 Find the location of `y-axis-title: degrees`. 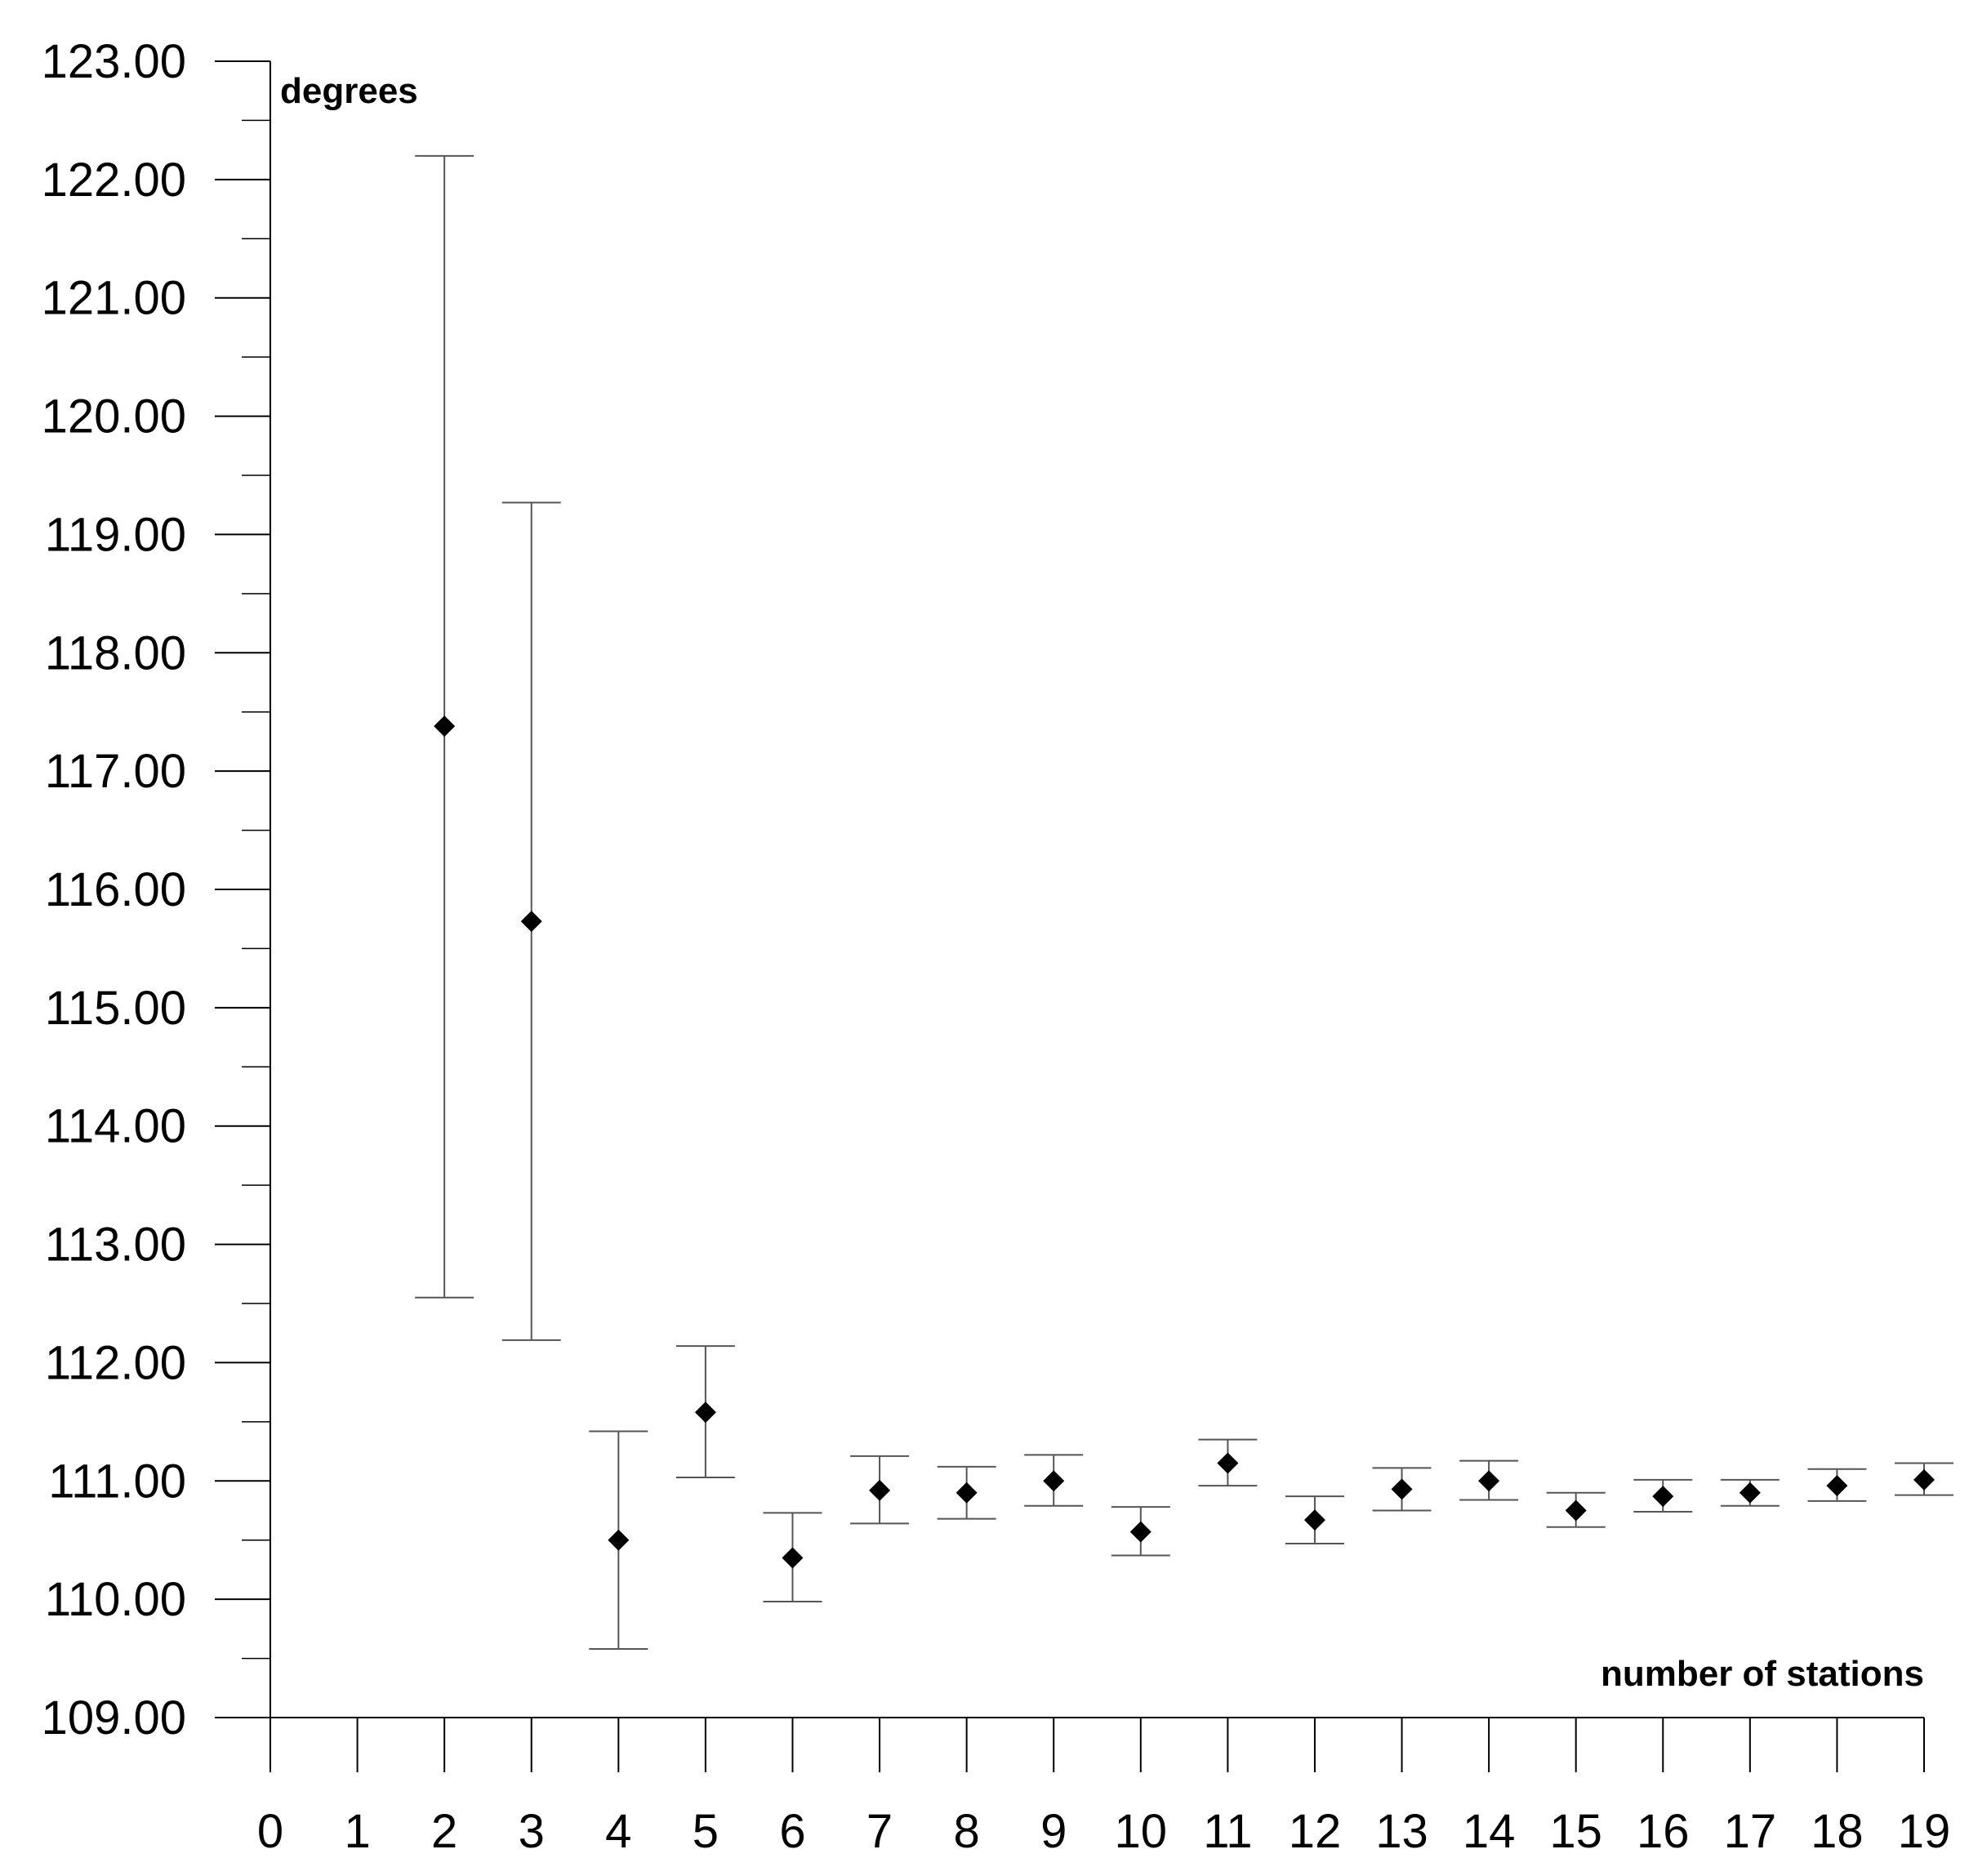

y-axis-title: degrees is located at coordinates (349, 91).